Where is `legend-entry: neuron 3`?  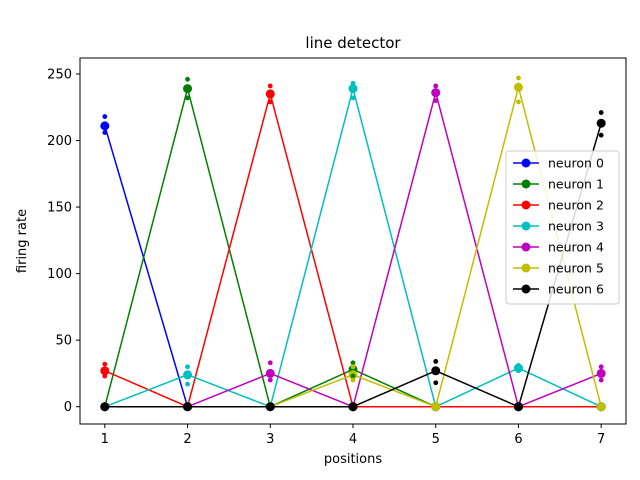 legend-entry: neuron 3 is located at coordinates (558, 226).